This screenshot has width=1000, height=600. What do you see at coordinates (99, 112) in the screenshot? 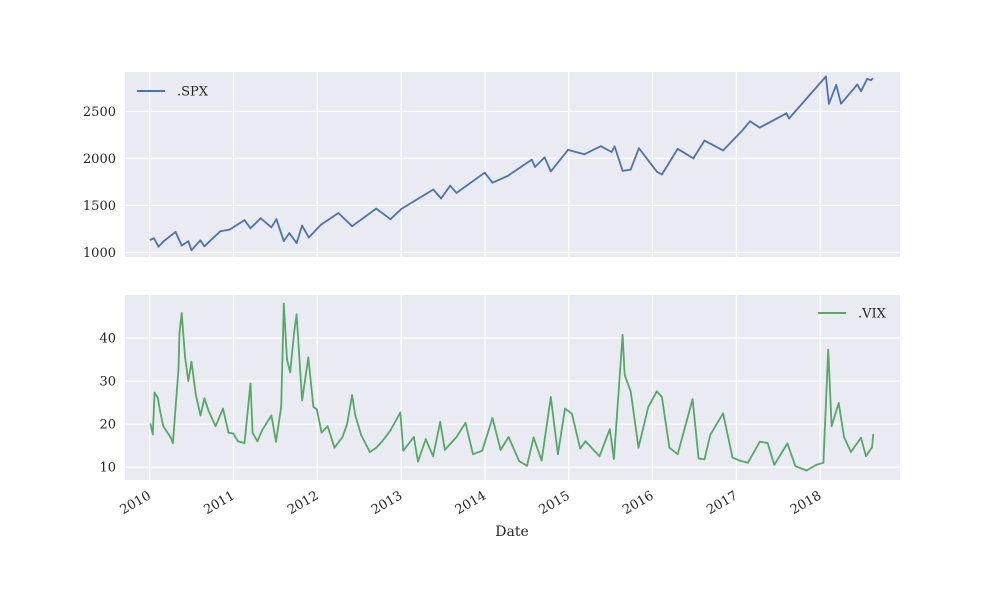
I see `y-tick-label: 2500` at bounding box center [99, 112].